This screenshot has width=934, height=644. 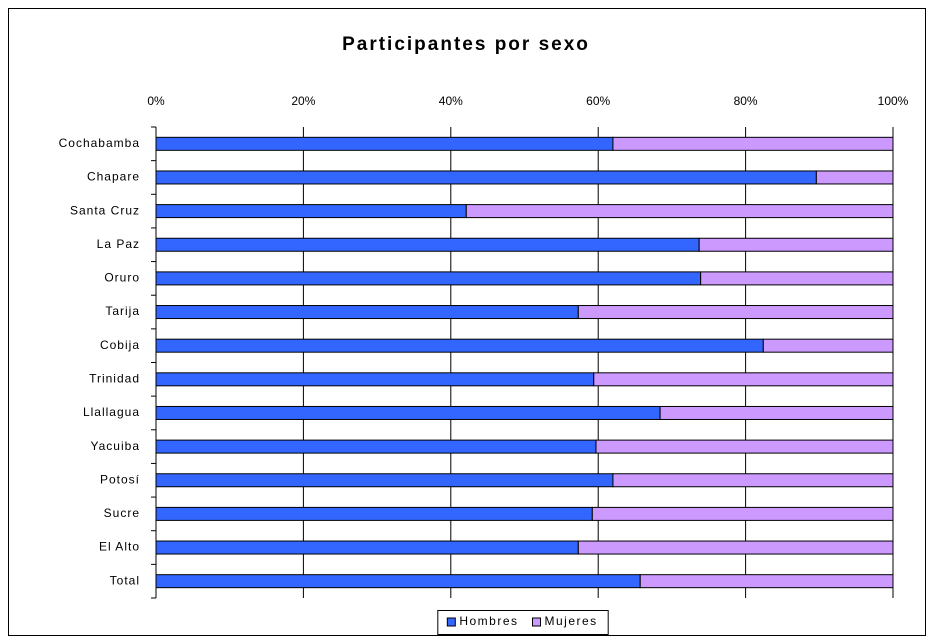 What do you see at coordinates (119, 547) in the screenshot?
I see `y-tick-label: El Alto` at bounding box center [119, 547].